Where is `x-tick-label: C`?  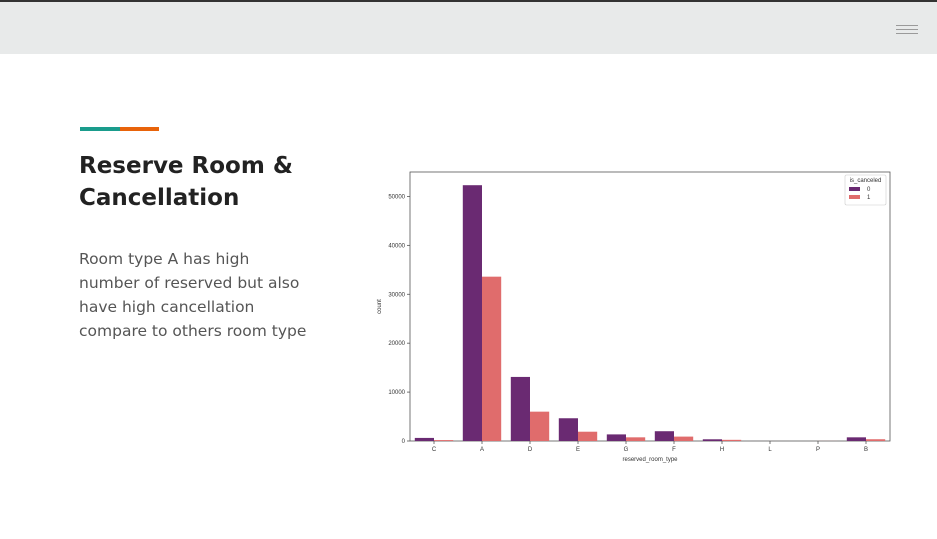
x-tick-label: C is located at coordinates (434, 450).